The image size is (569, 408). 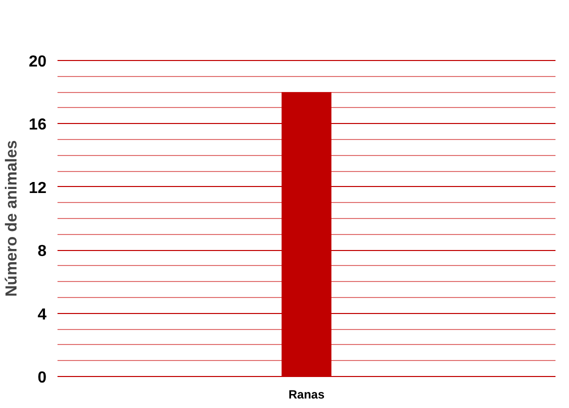 I want to click on y-tick-label: 4, so click(x=42, y=315).